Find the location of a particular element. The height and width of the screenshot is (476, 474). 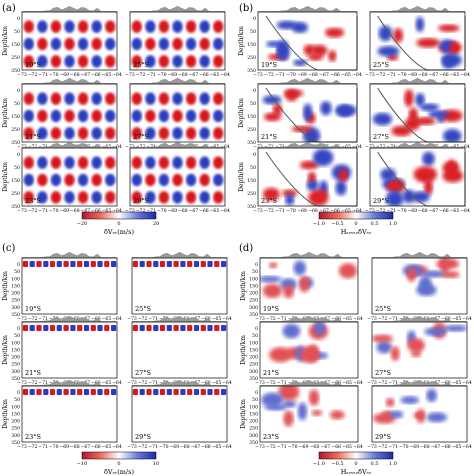

latitude-label: 21°S is located at coordinates (271, 373).